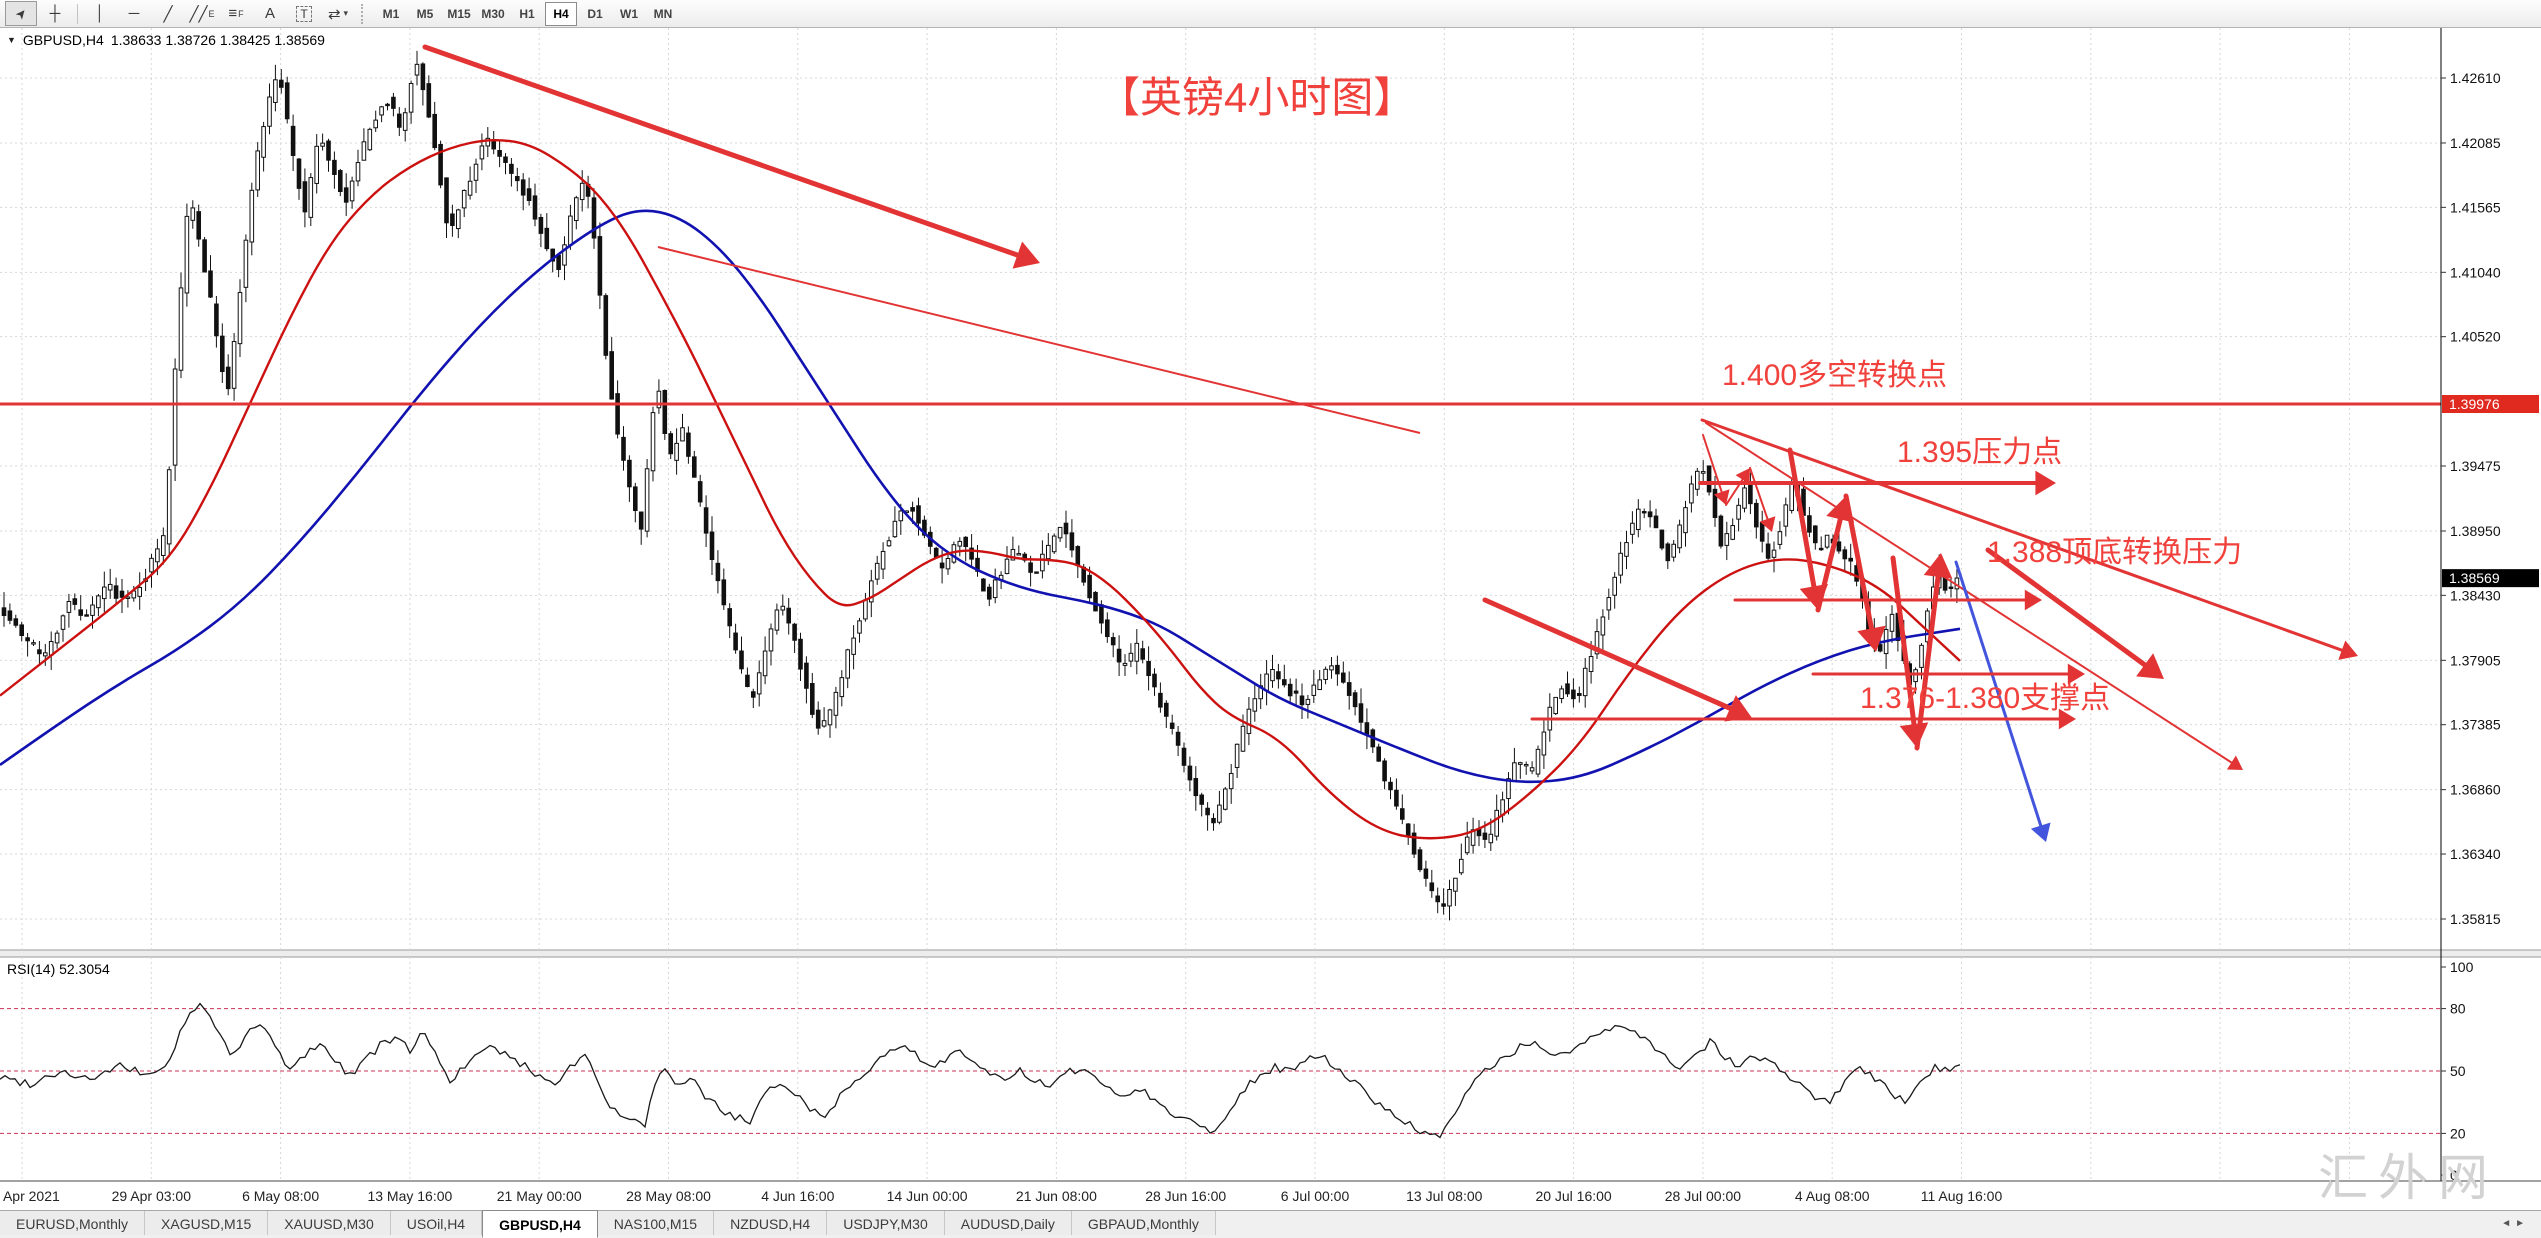  What do you see at coordinates (459, 13) in the screenshot?
I see `timeframe-button-m15: M15` at bounding box center [459, 13].